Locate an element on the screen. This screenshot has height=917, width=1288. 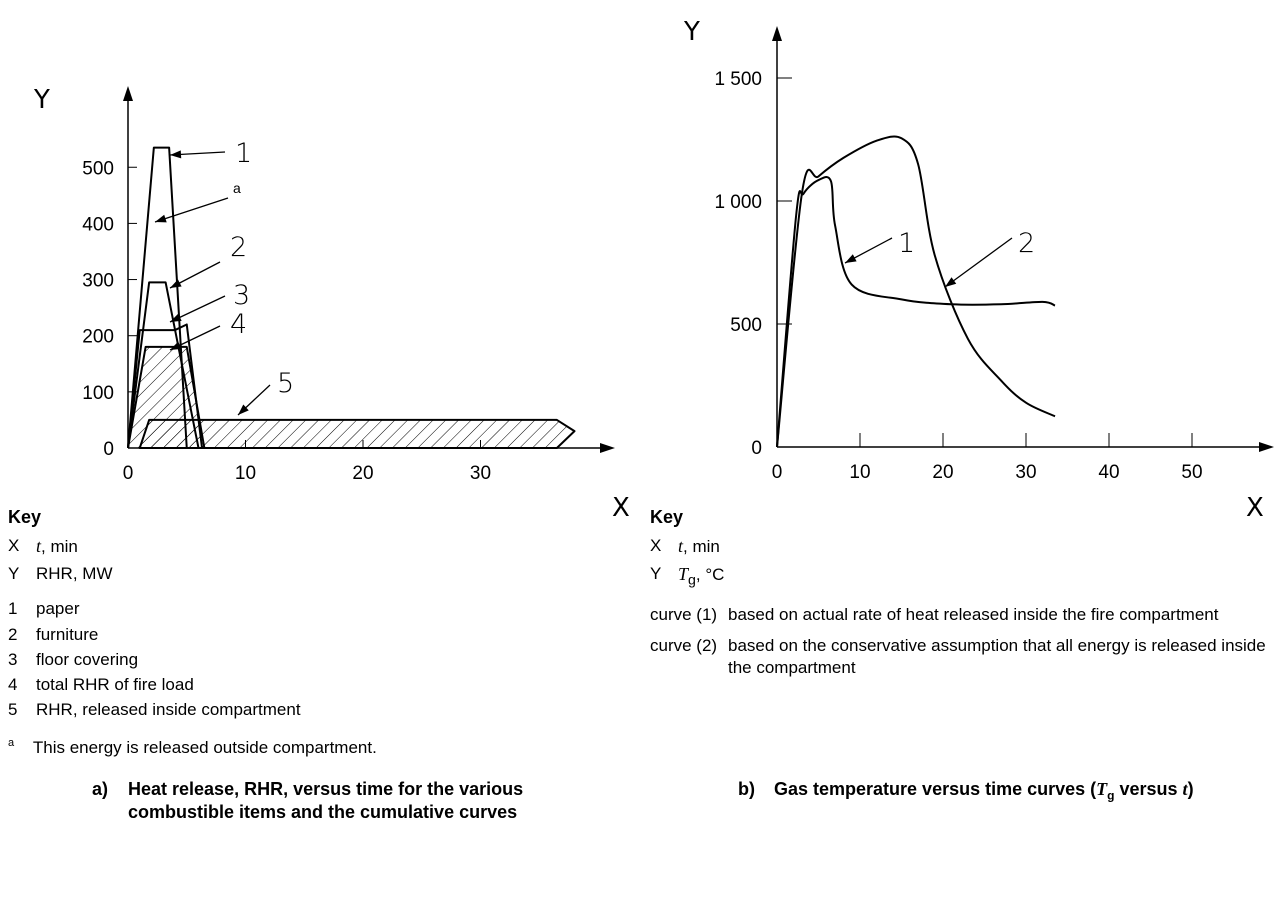
caption-b-mid: versus is located at coordinates (1148, 789).